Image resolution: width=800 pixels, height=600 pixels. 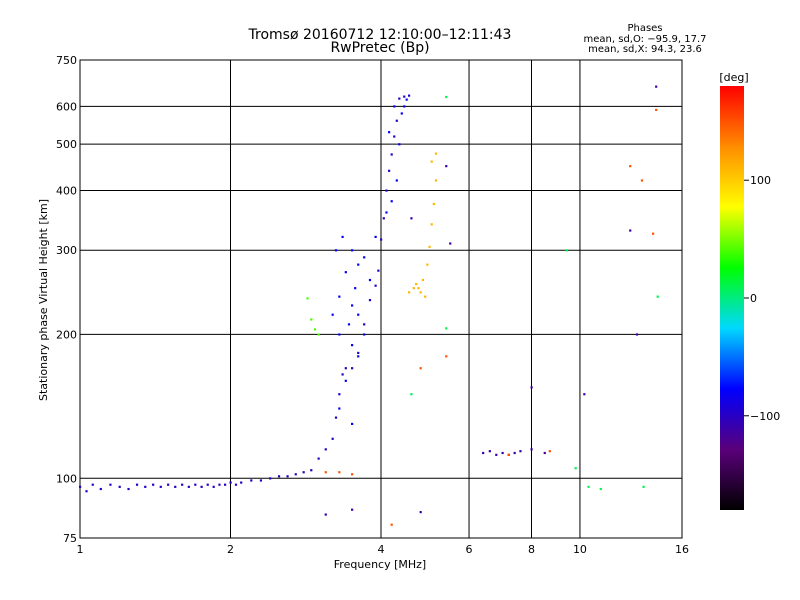 I want to click on x-tick-label: 4, so click(x=381, y=549).